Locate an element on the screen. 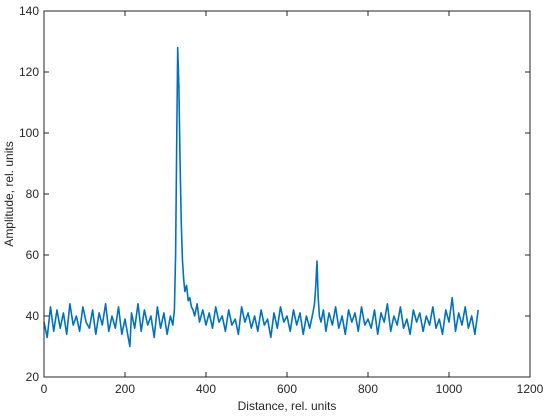 This screenshot has width=550, height=417. y-tick-label: 120 is located at coordinates (29, 72).